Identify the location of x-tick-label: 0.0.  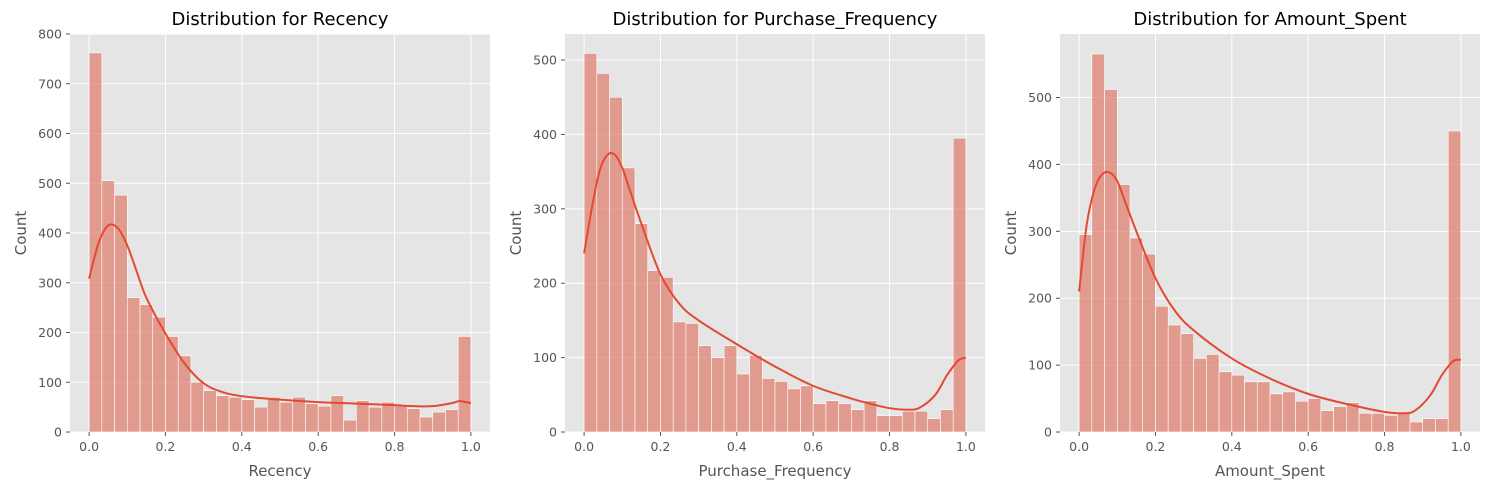
(1079, 446).